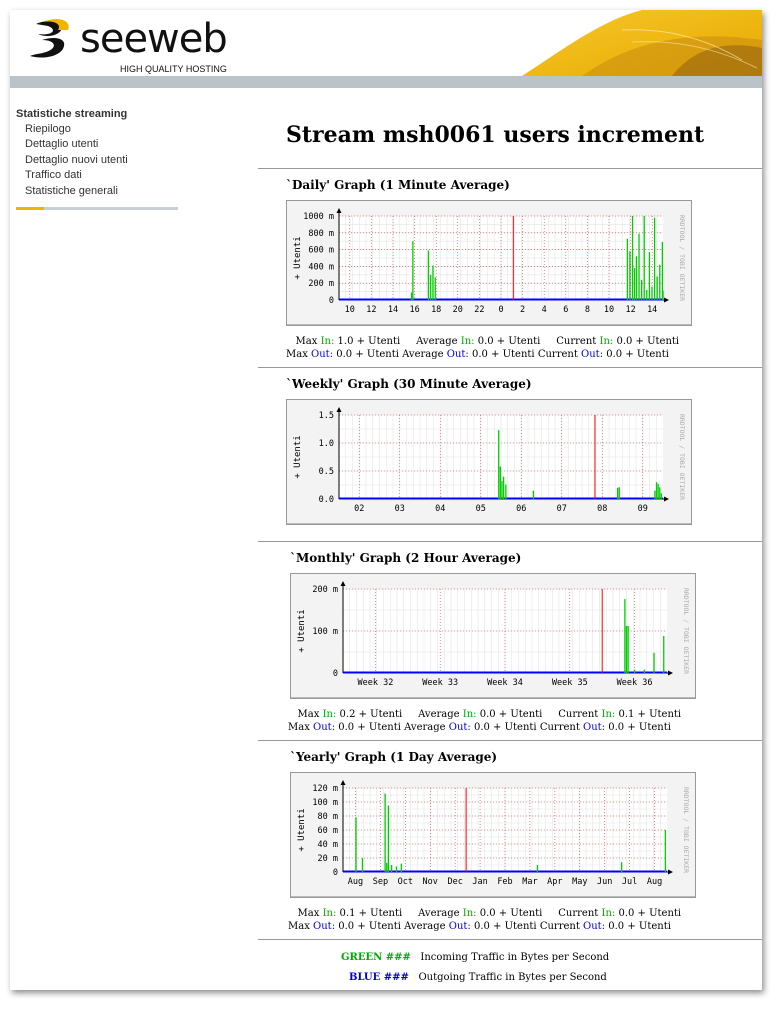 The image size is (780, 1010). I want to click on x-tick-label: Dec, so click(454, 882).